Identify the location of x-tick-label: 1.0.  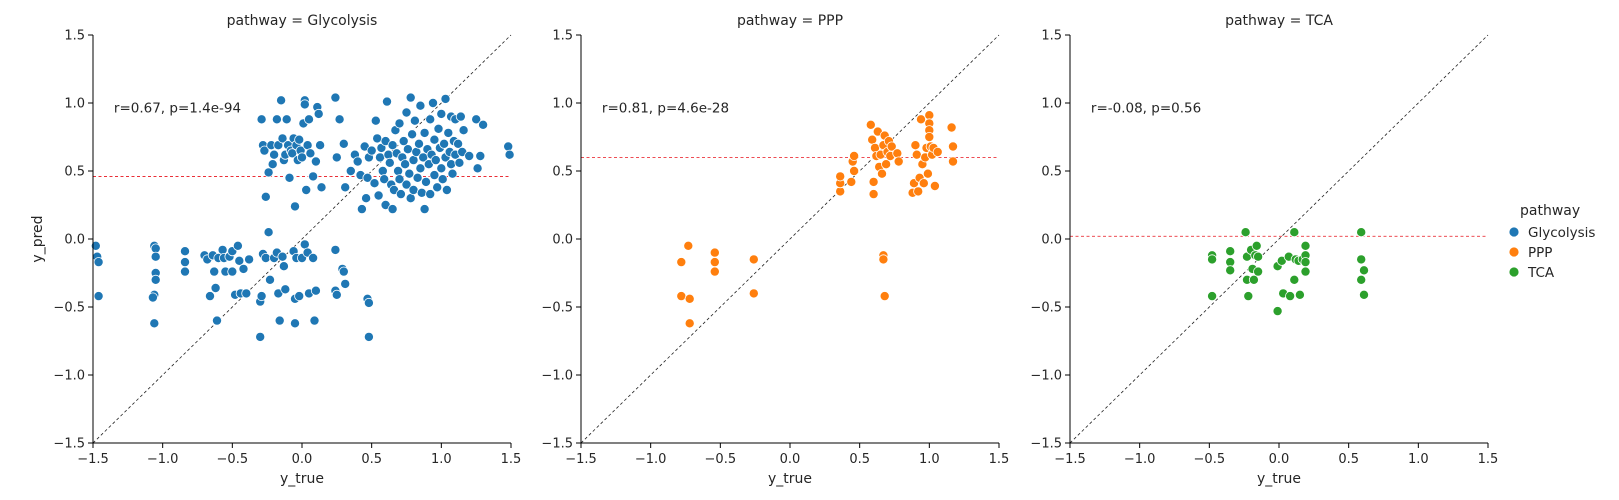
(1418, 459).